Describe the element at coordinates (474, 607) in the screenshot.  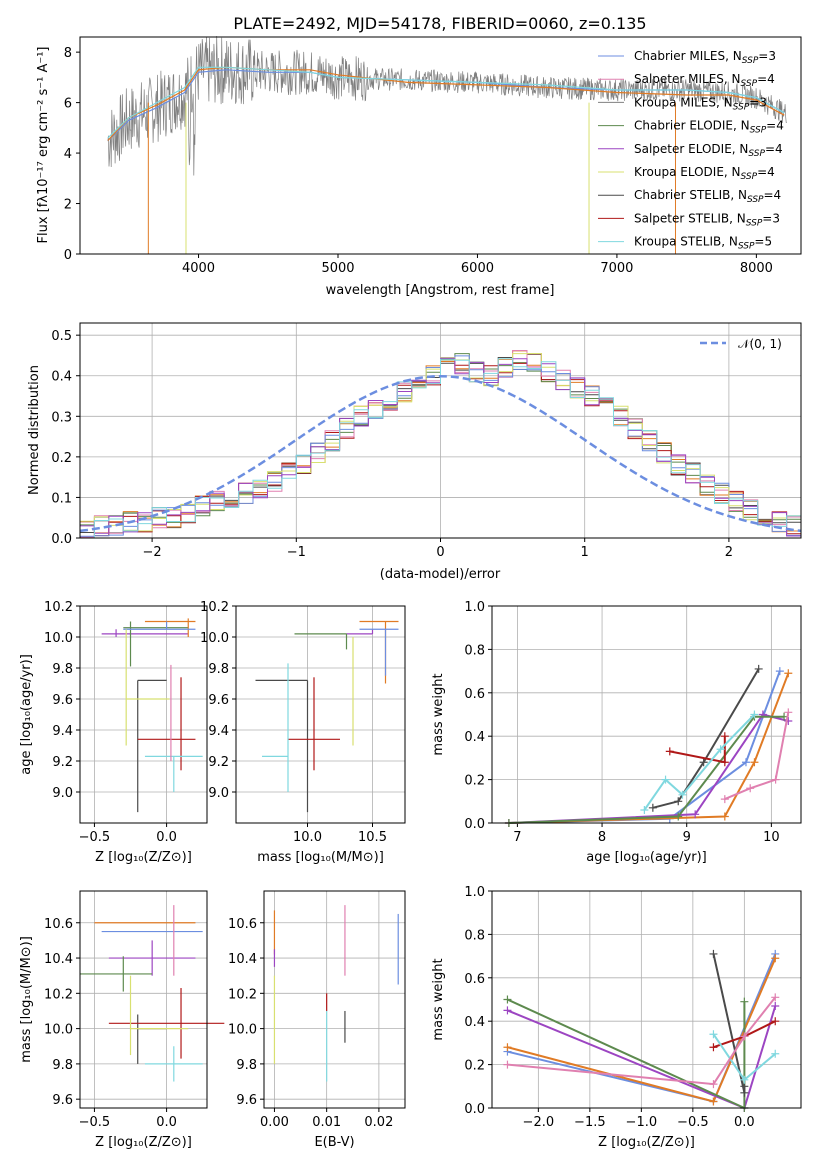
I see `weight_vs_age-ytick-label: 1.0` at that location.